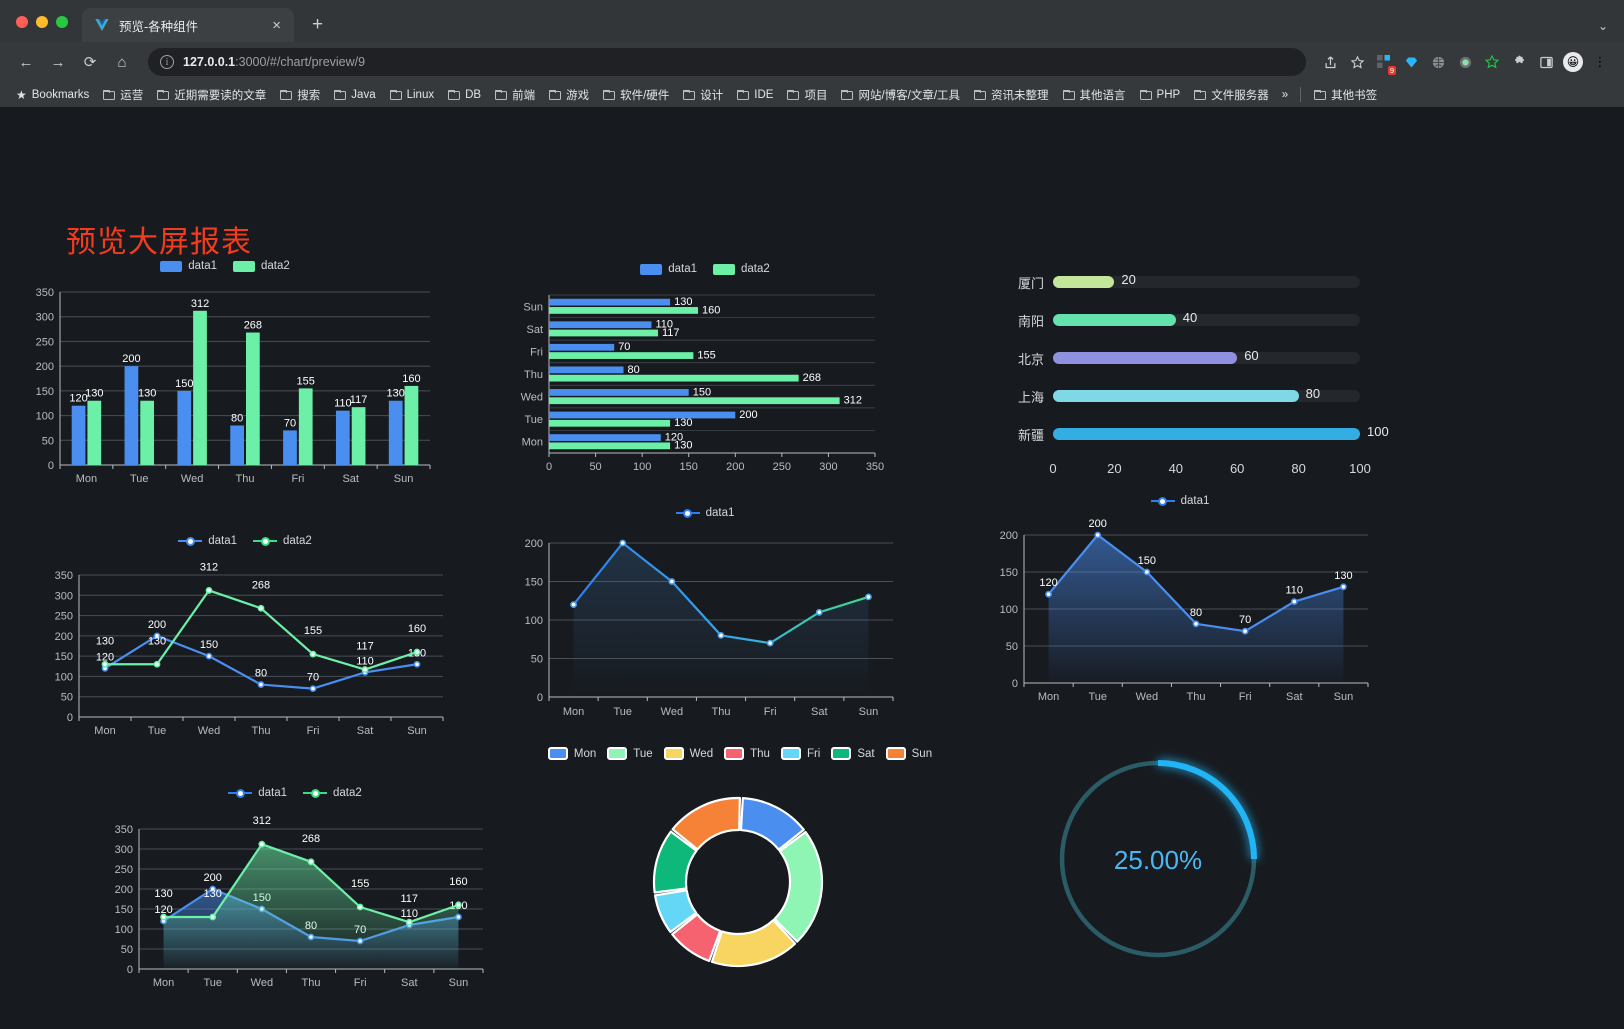  Describe the element at coordinates (642, 467) in the screenshot. I see `svg-text: 100` at that location.